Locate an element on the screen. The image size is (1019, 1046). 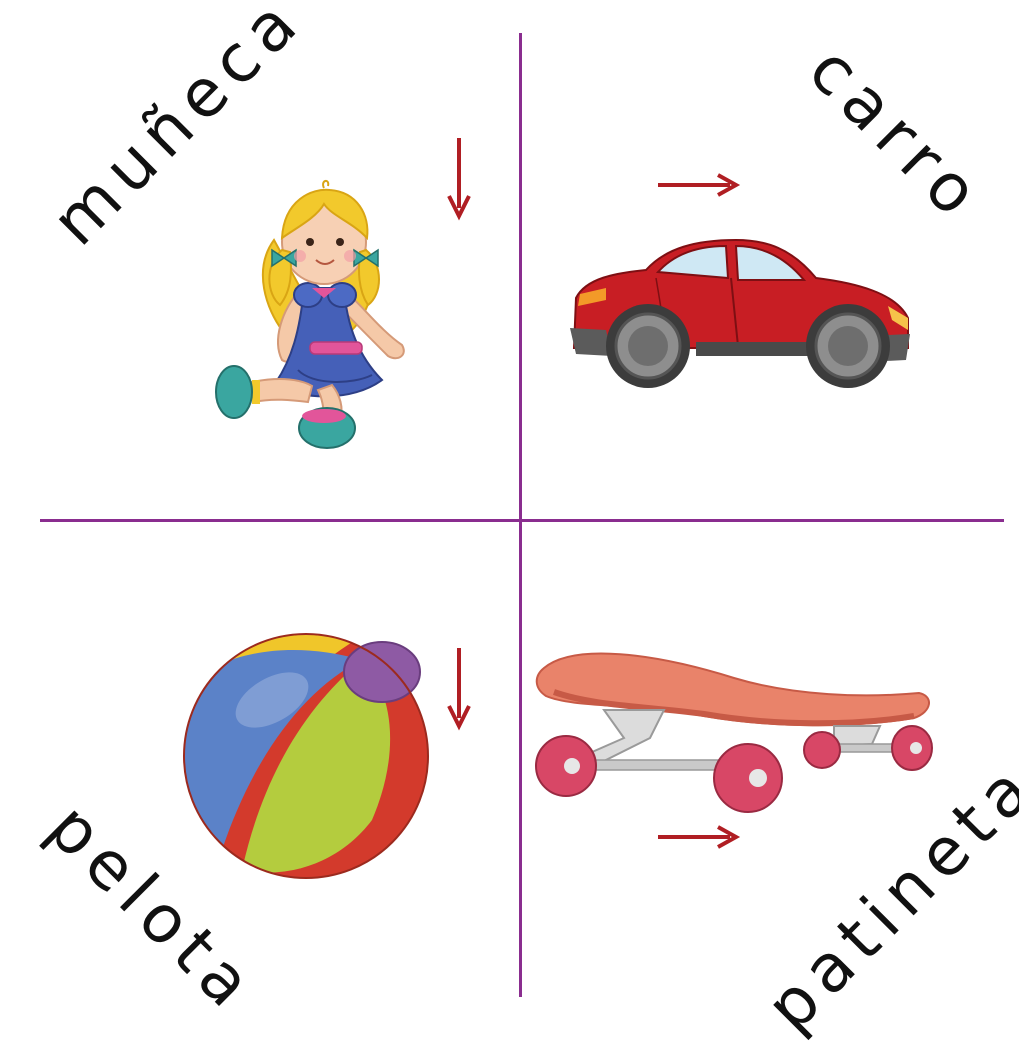
doll-illustration is located at coordinates (310, 314).